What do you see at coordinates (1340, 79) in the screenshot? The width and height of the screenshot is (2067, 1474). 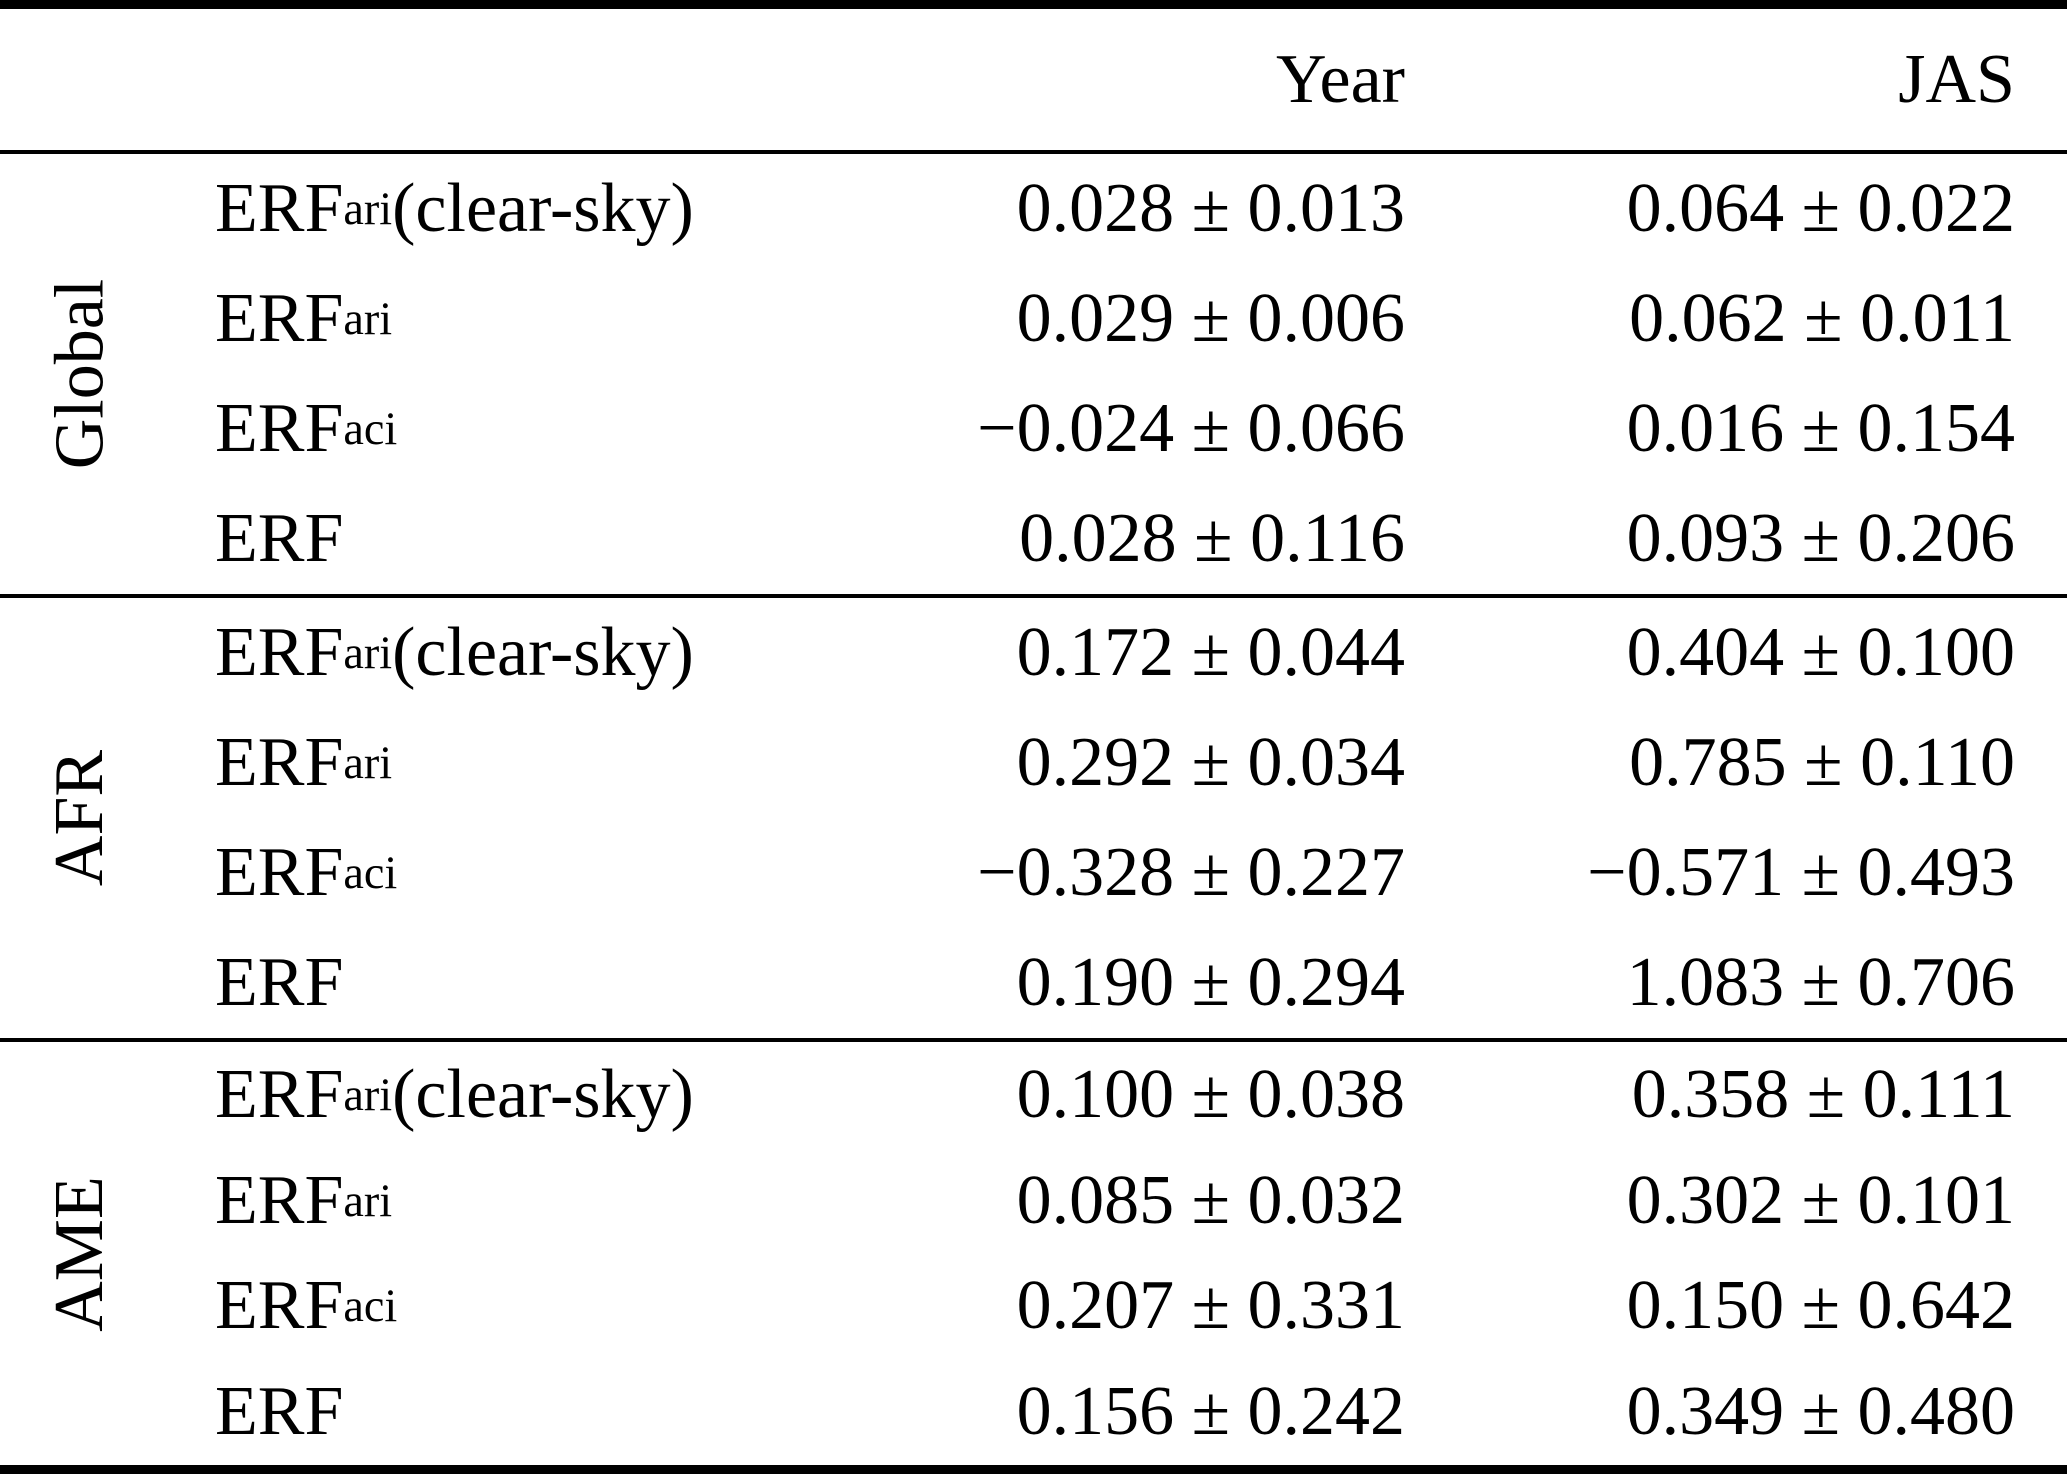 I see `column-header-year: Year` at bounding box center [1340, 79].